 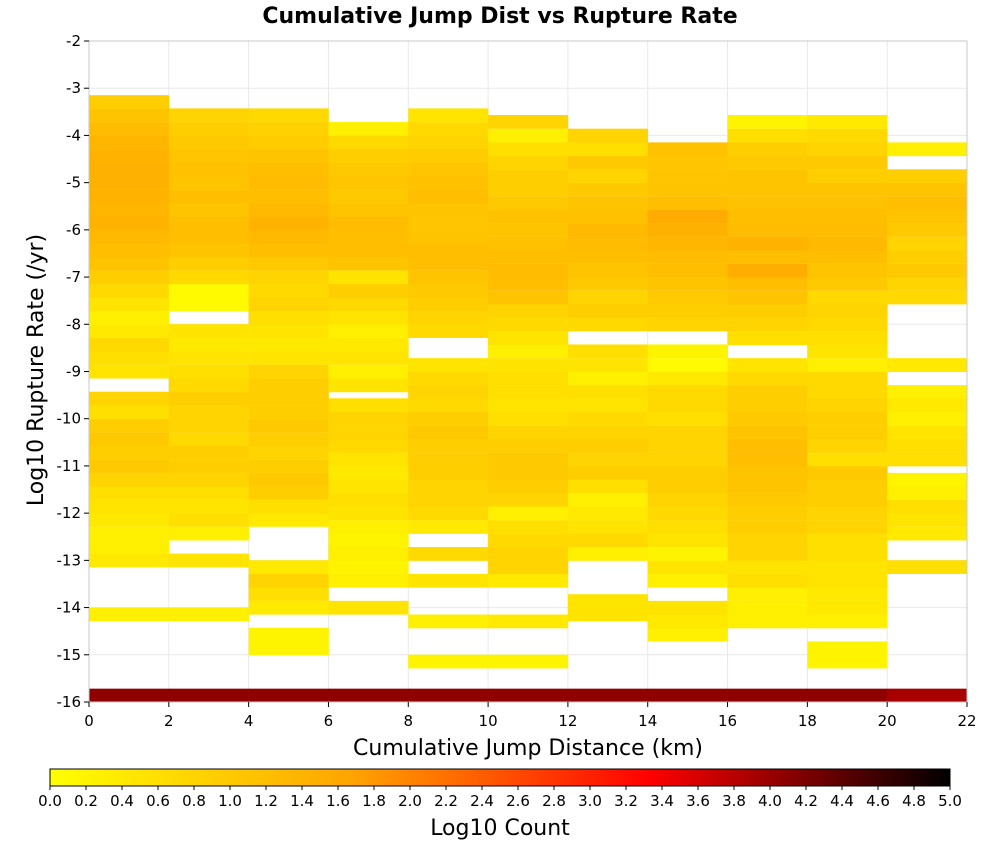 I want to click on colorbar-tick-label-25: 5.0, so click(x=950, y=801).